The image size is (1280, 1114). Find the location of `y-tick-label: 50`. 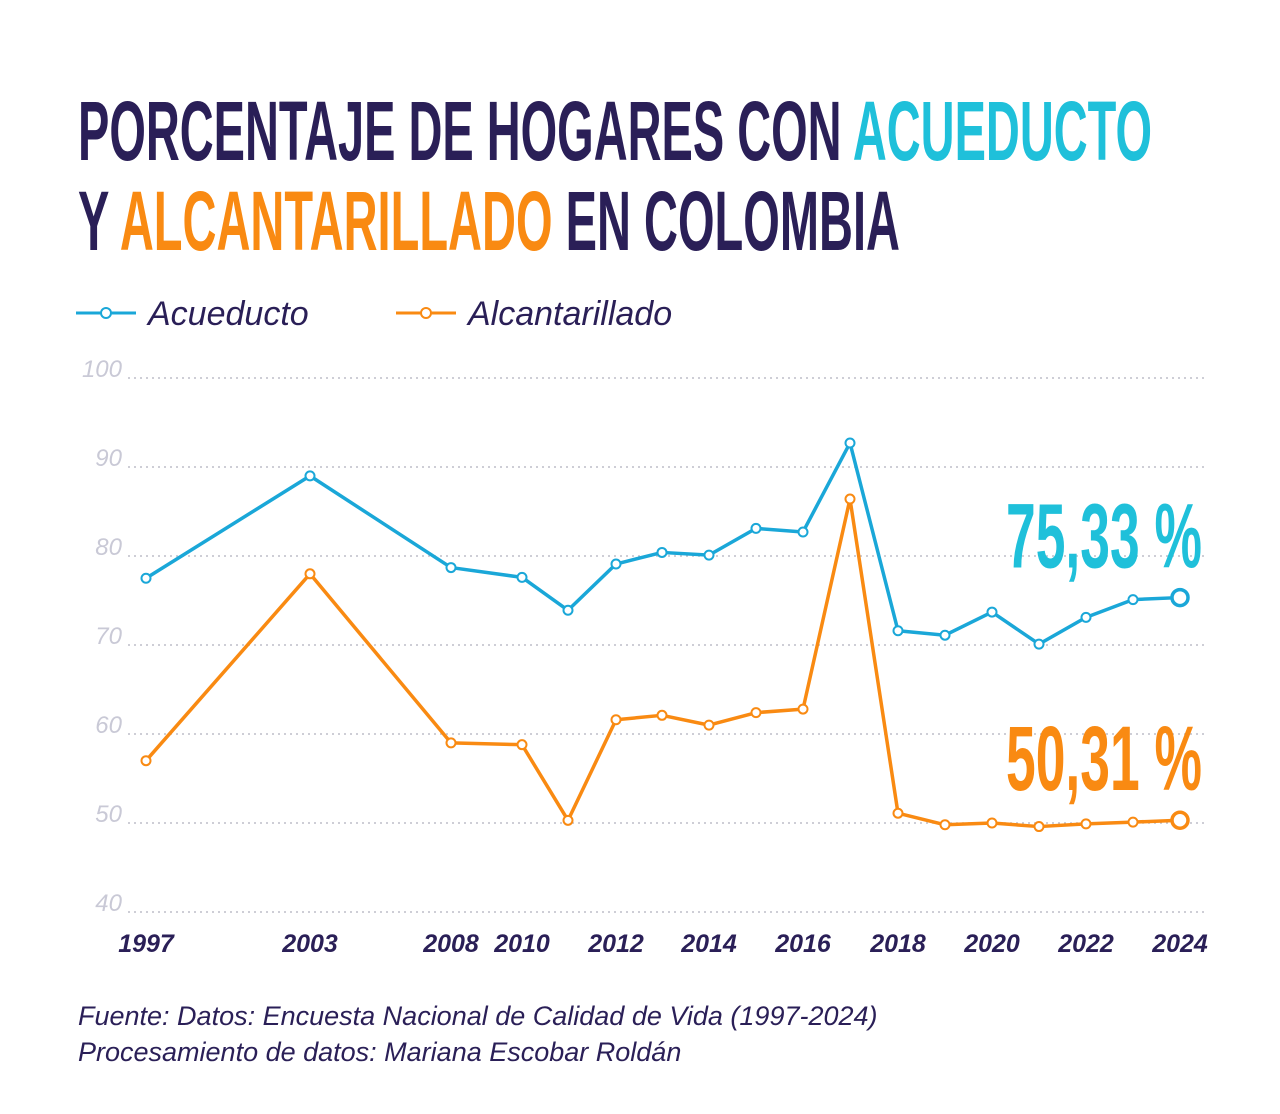

y-tick-label: 50 is located at coordinates (108, 814).